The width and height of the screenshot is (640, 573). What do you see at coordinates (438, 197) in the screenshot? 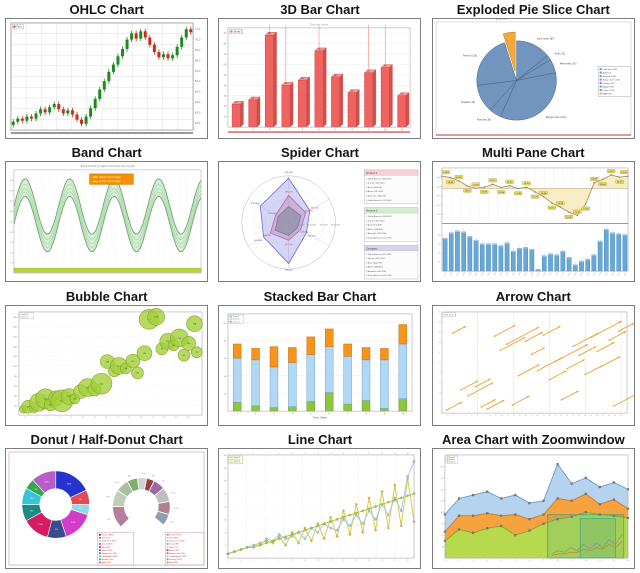
I see `svg-text: 13.5` at bounding box center [438, 197].